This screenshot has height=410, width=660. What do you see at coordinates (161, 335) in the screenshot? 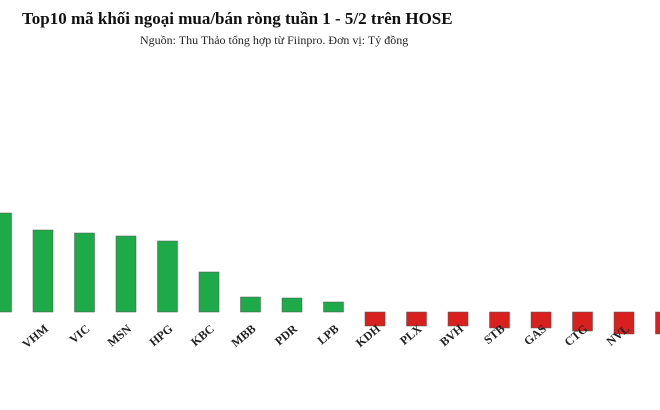
I see `x-tick-label: HPG` at bounding box center [161, 335].